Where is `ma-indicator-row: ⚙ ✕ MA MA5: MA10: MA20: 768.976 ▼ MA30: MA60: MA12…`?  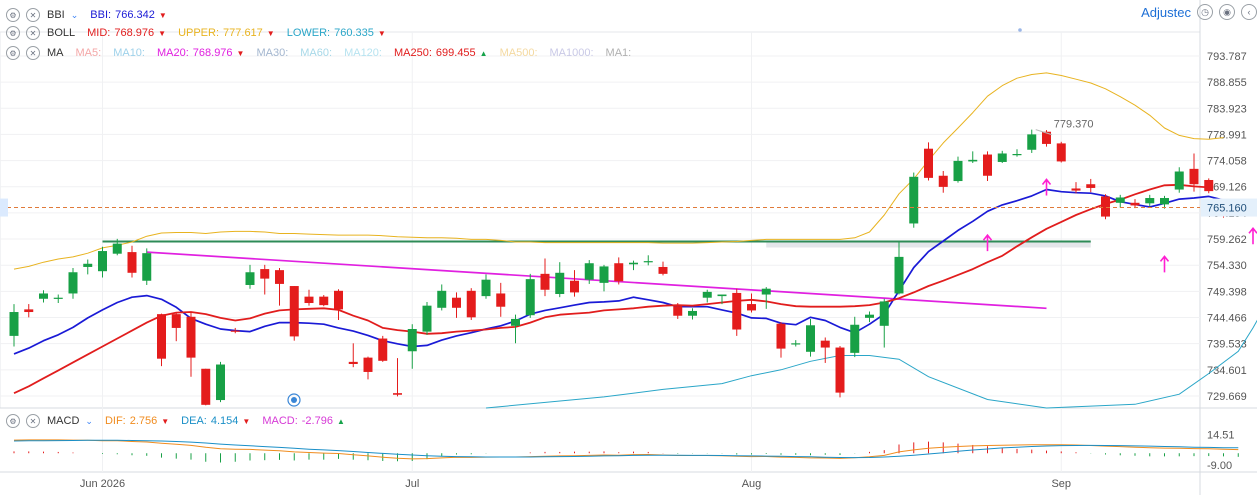 ma-indicator-row: ⚙ ✕ MA MA5: MA10: MA20: 768.976 ▼ MA30: MA60: MA12… is located at coordinates (315, 53).